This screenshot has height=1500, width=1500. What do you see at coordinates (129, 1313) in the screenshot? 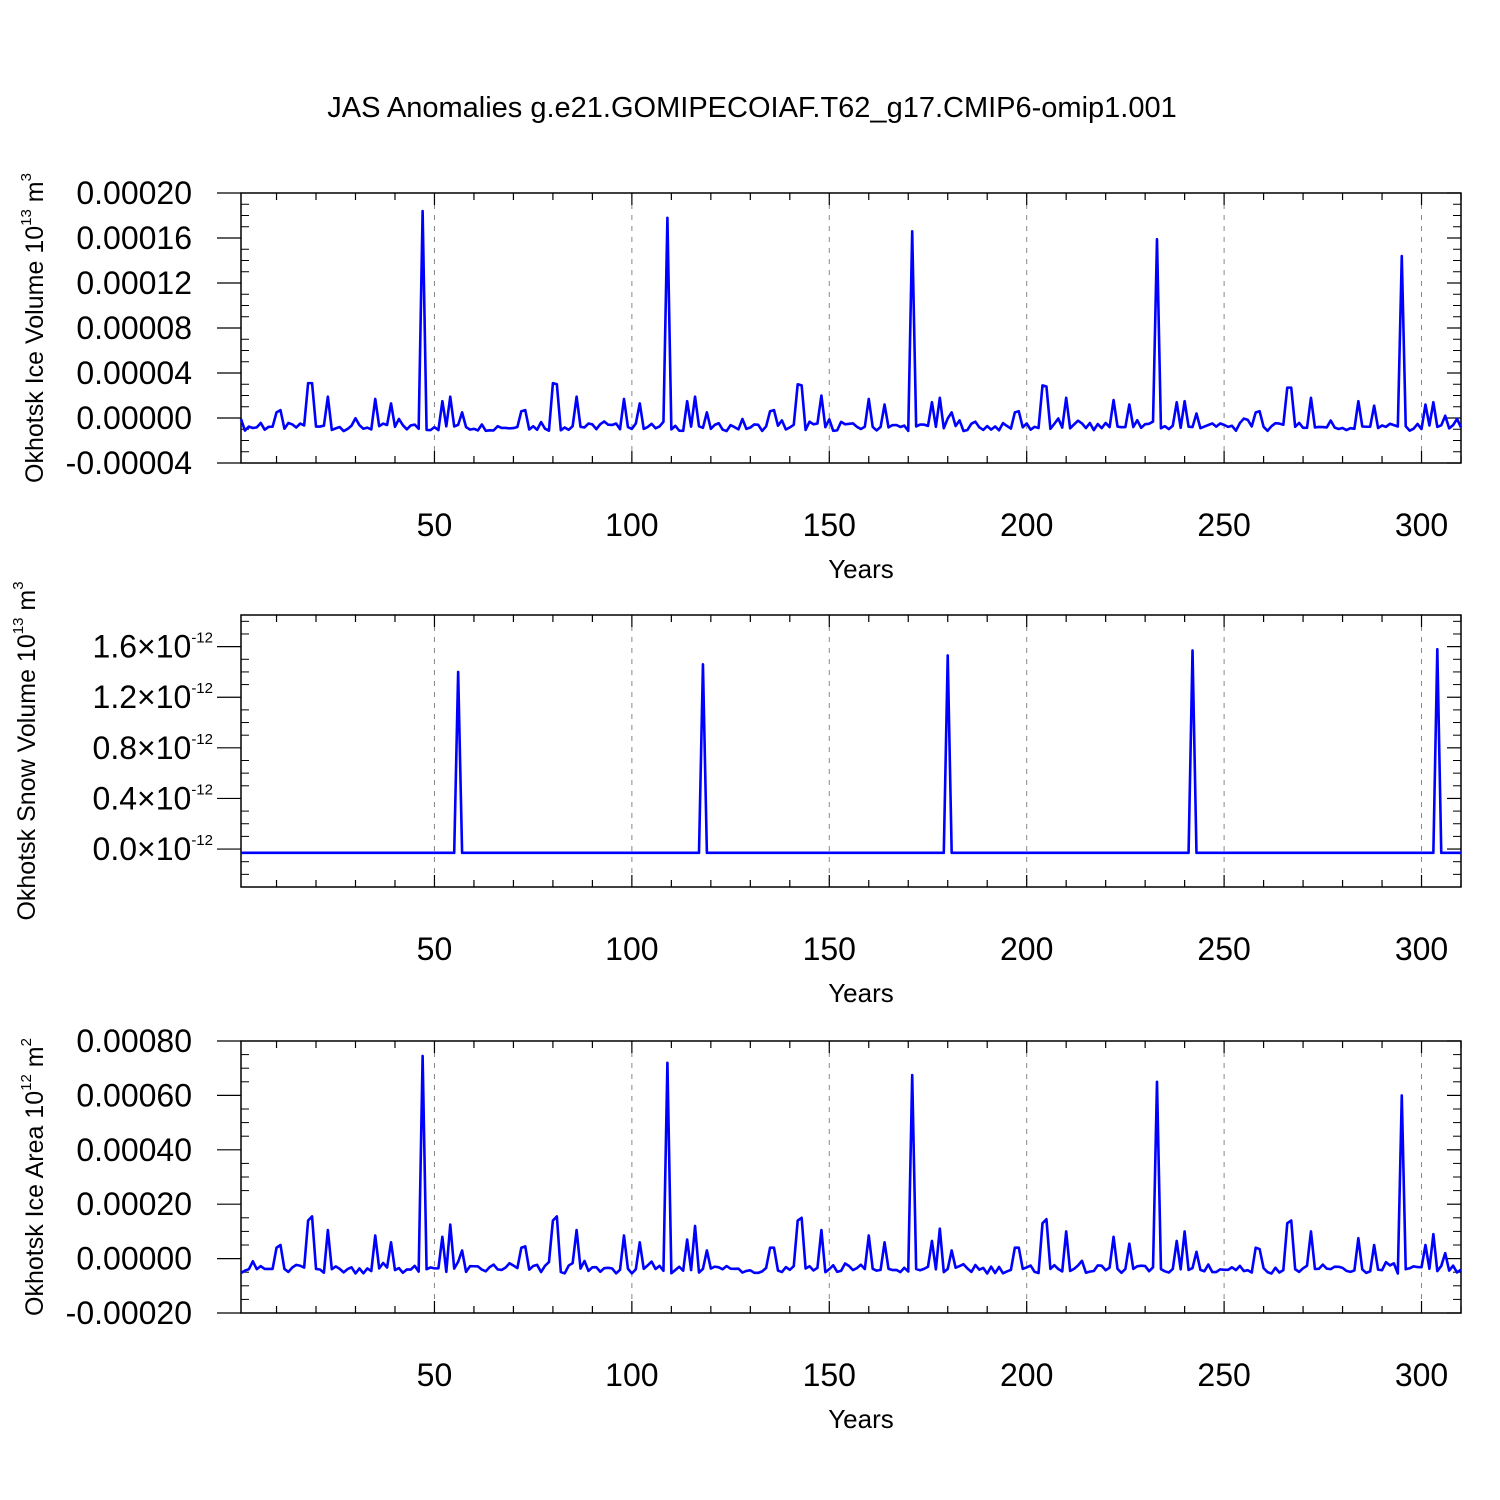
I see `y-tick-label: -0.00020` at bounding box center [129, 1313].